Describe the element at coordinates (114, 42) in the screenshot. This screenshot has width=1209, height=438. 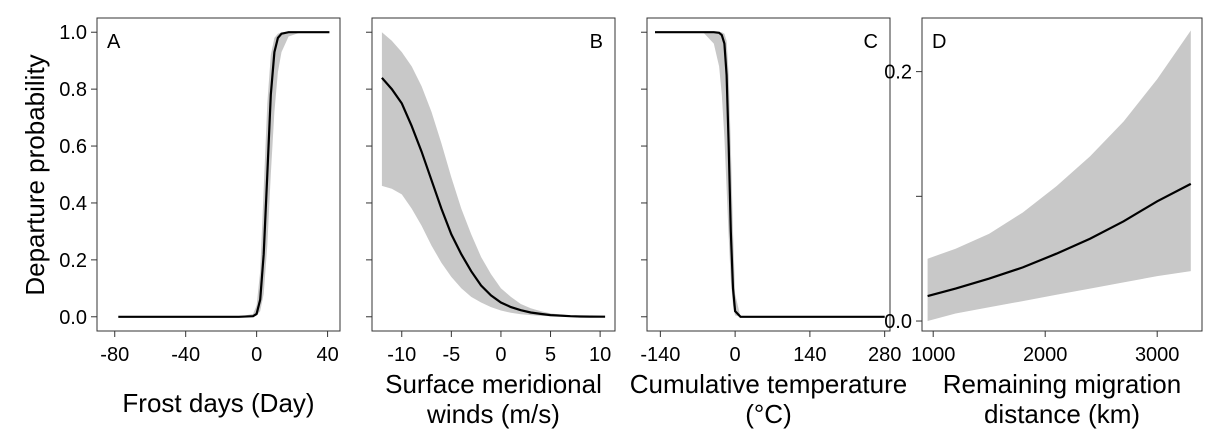
I see `panel-letter: A` at that location.